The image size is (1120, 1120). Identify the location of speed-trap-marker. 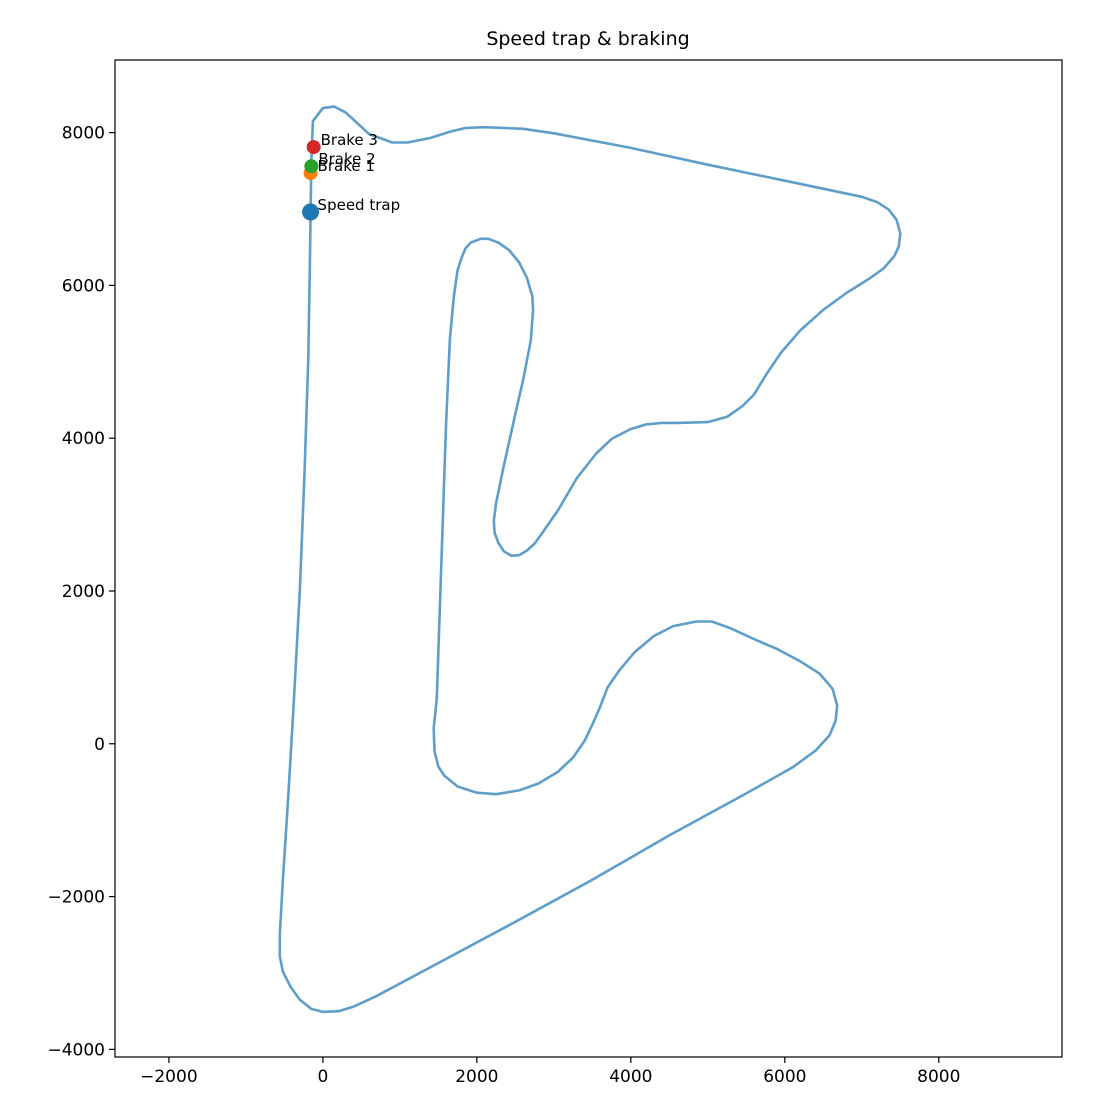
(311, 212).